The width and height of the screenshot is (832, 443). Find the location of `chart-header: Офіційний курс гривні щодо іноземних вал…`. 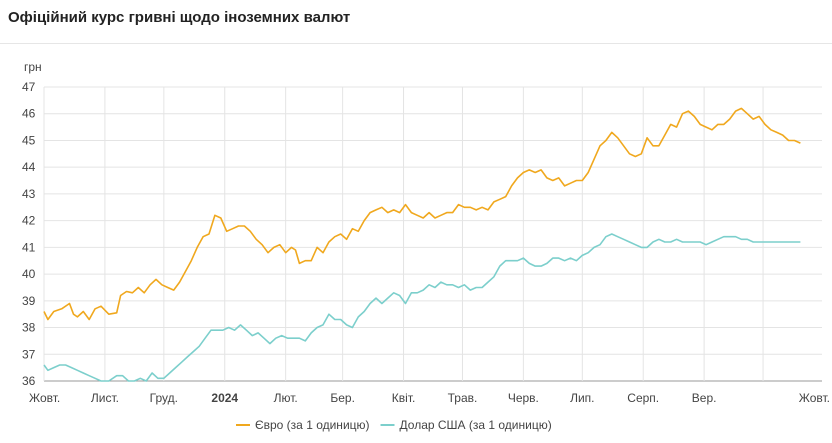

chart-header: Офіційний курс гривні щодо іноземних вал… is located at coordinates (416, 22).